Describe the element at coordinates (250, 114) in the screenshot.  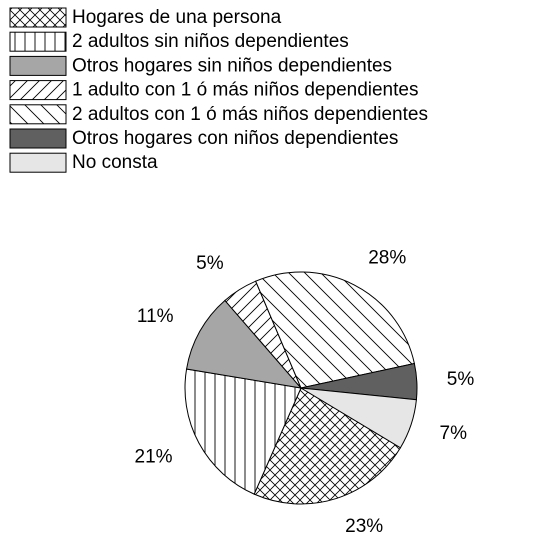
I see `legend-label: 2 adultos con 1 ó más niños dependientes` at that location.